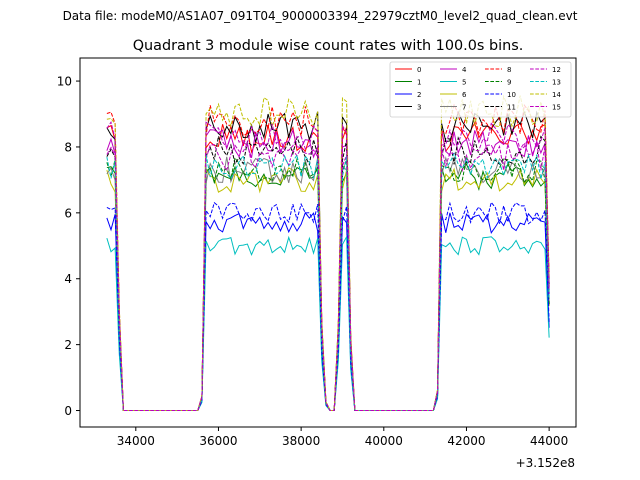 This screenshot has height=480, width=640. I want to click on legend-label-10: 10, so click(511, 95).